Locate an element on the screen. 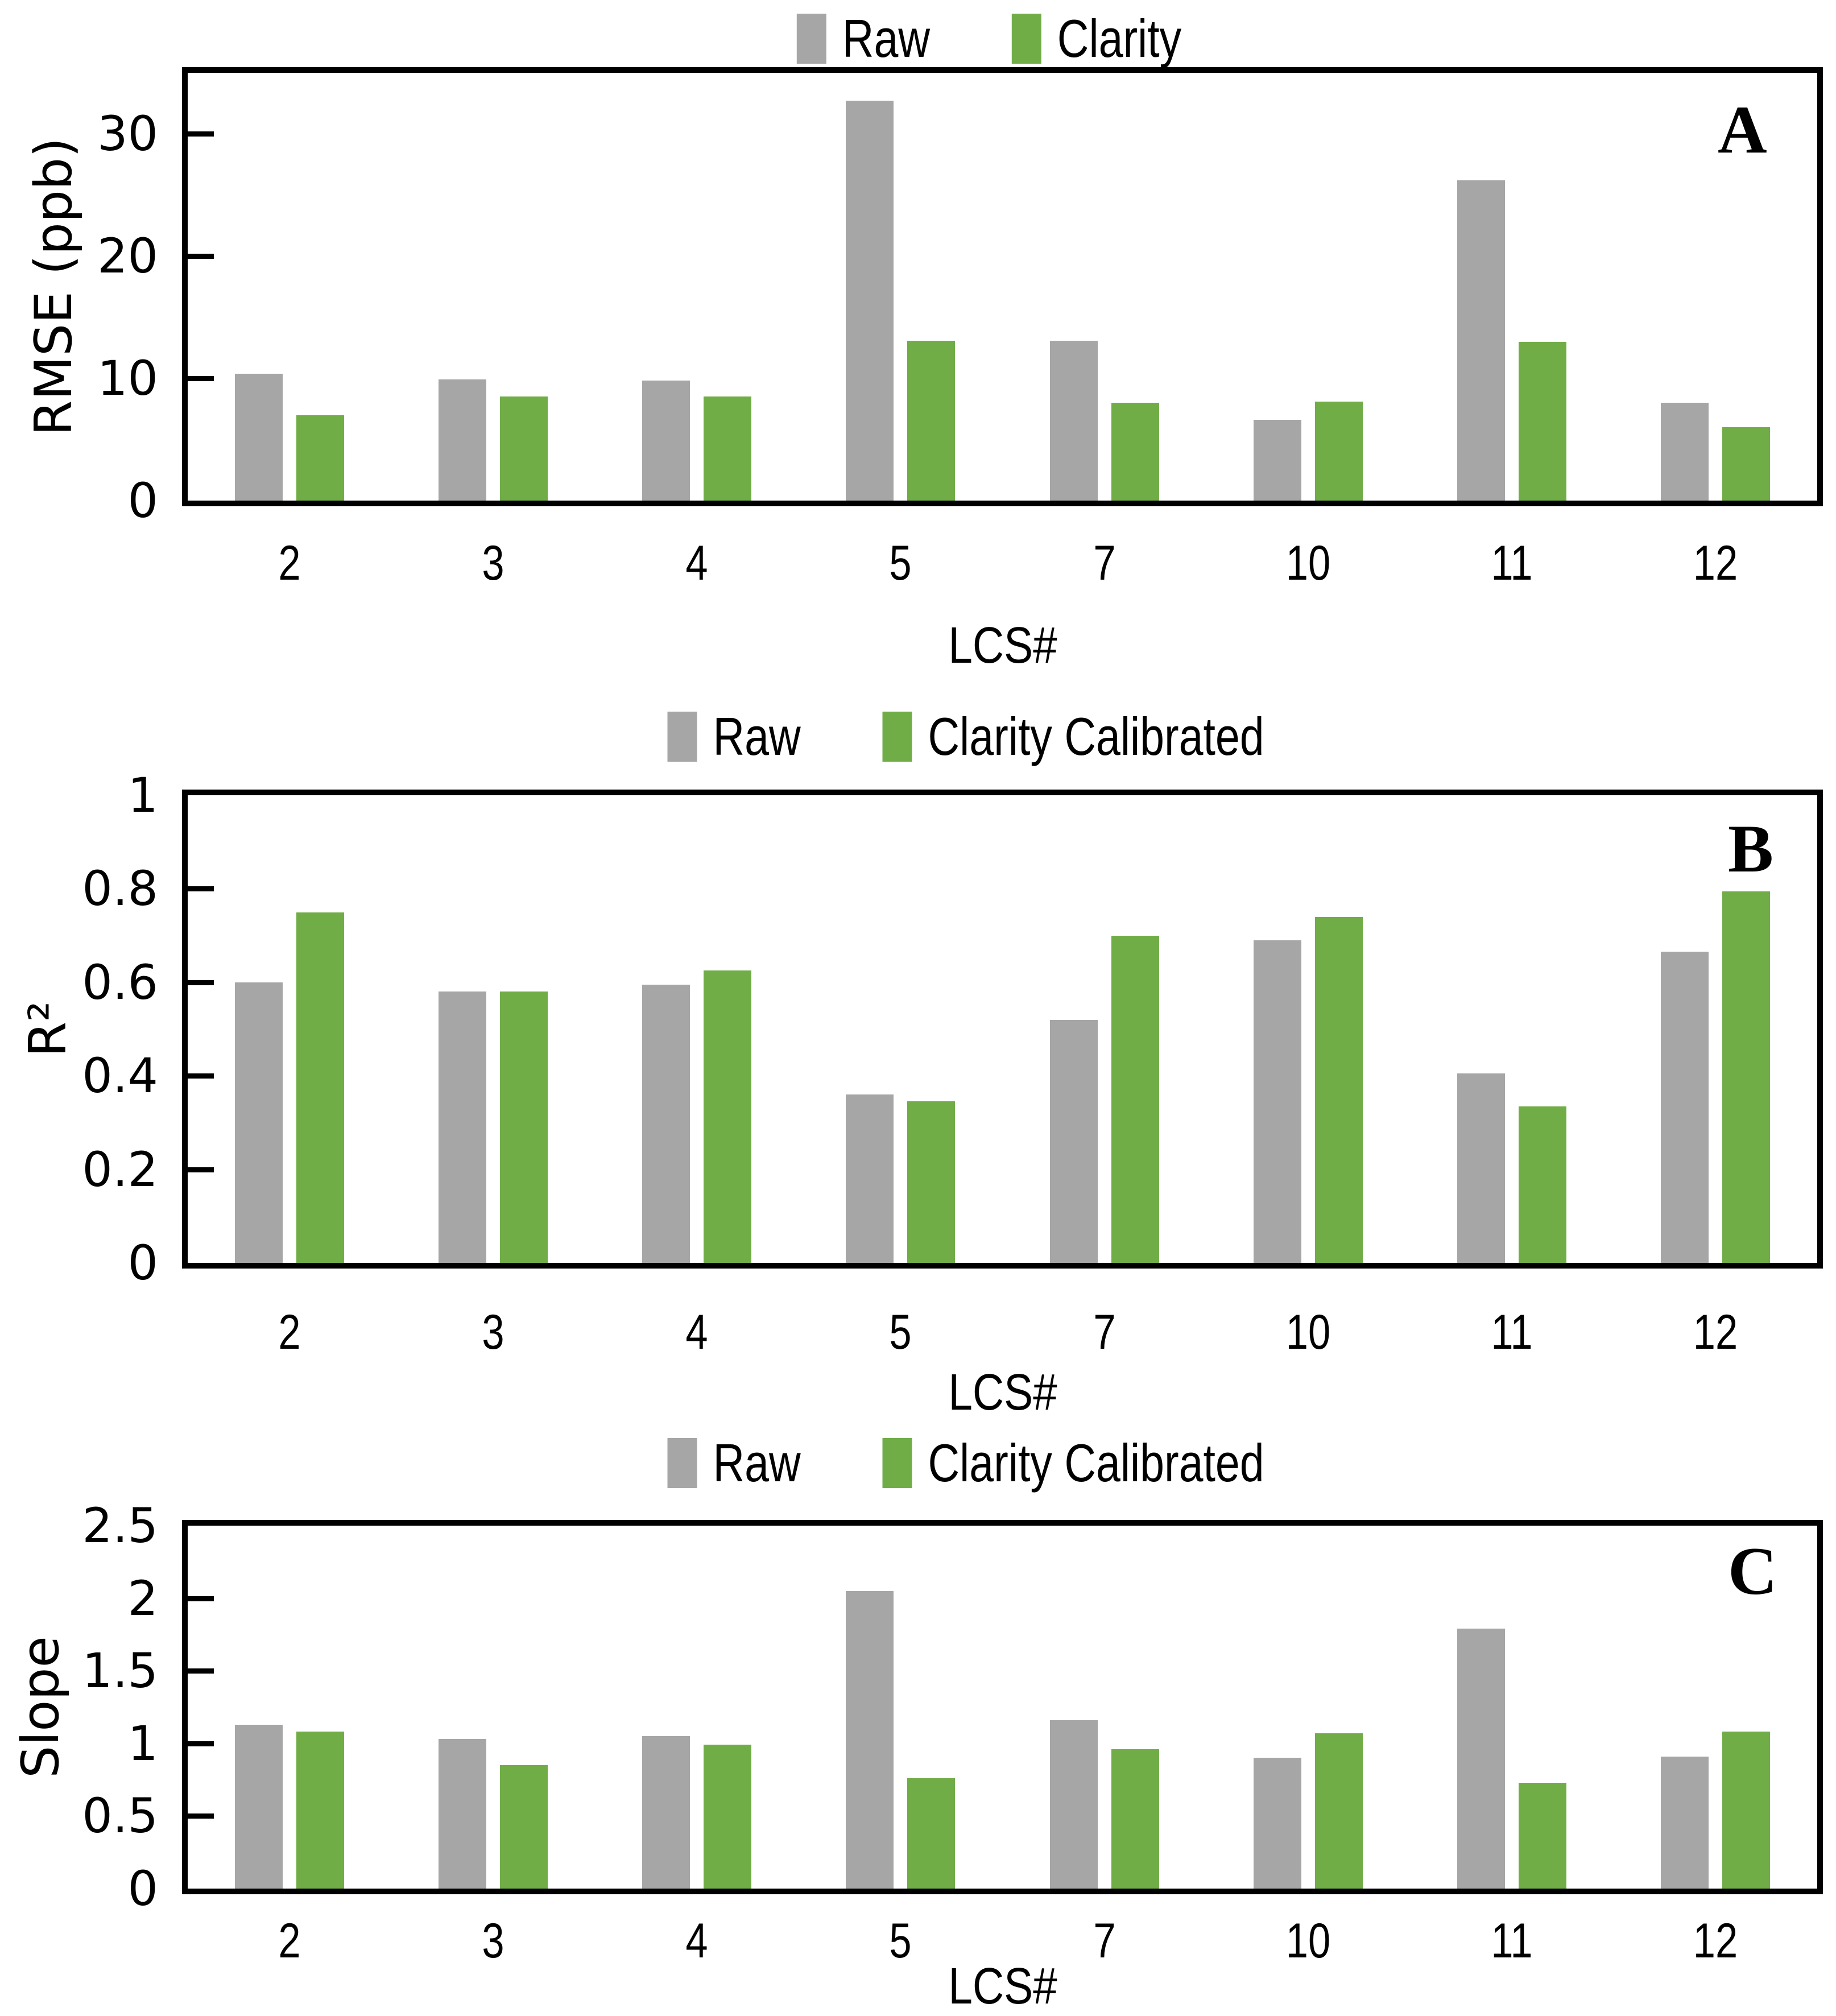 This screenshot has width=1836, height=2016. panel-letter-a: A is located at coordinates (1742, 129).